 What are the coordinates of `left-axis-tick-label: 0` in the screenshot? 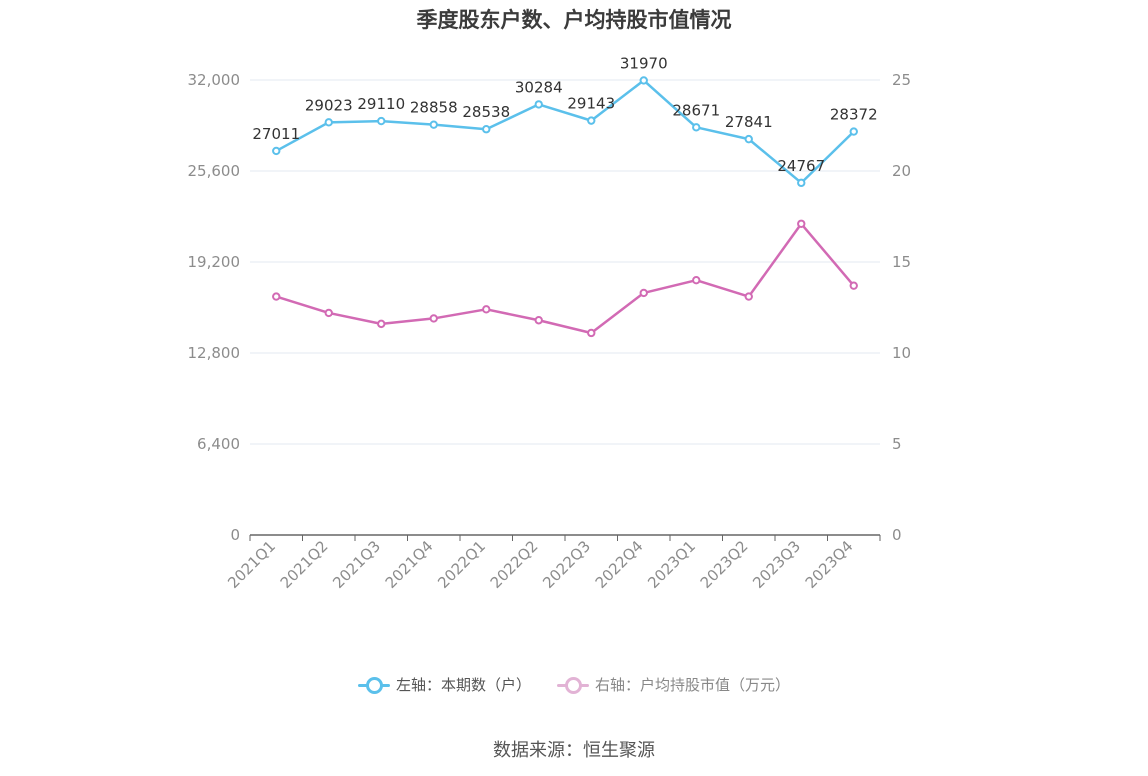 It's located at (235, 535).